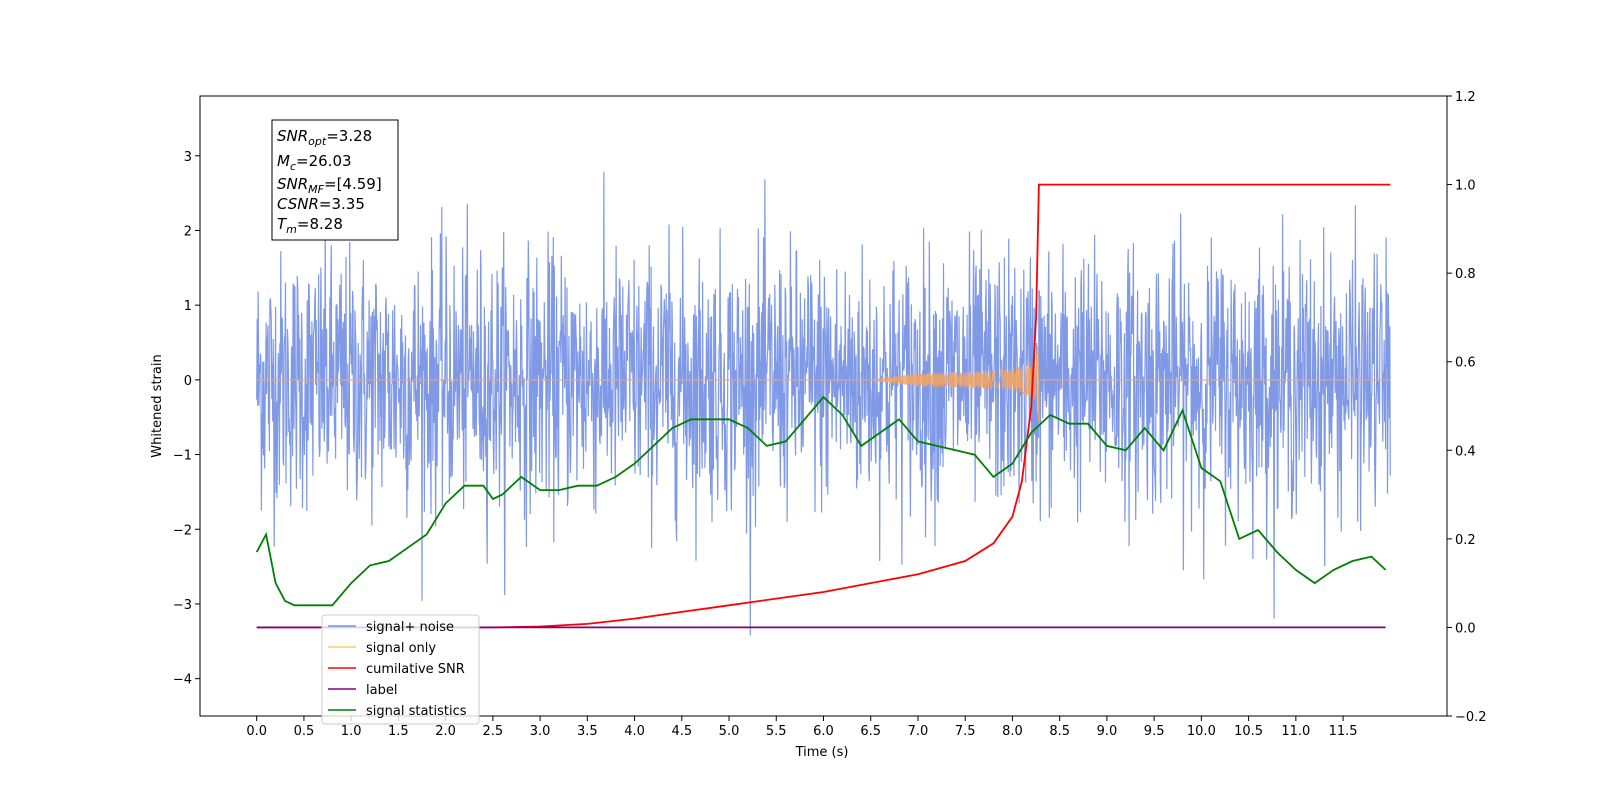  I want to click on x-tick-label-6: 3.0, so click(540, 731).